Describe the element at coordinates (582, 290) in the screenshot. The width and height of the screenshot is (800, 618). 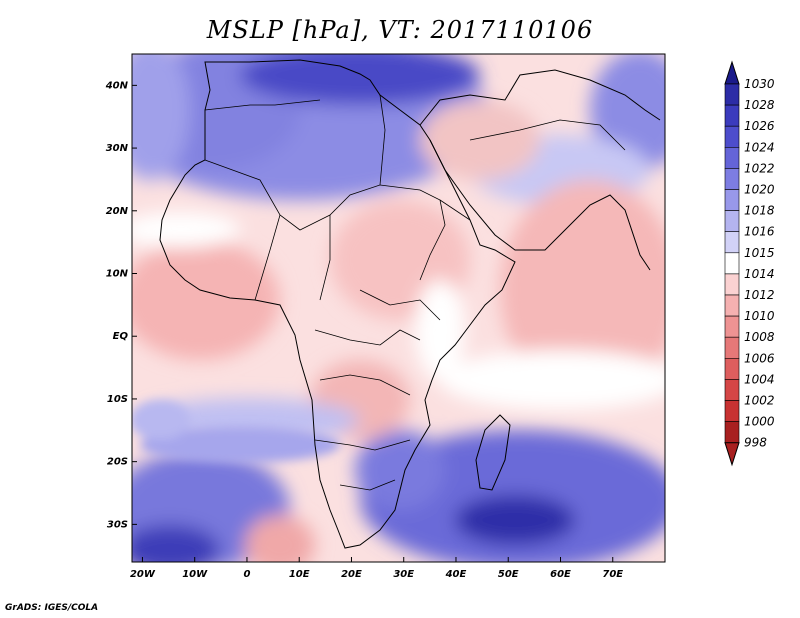
I see `low-indian-ocean` at that location.